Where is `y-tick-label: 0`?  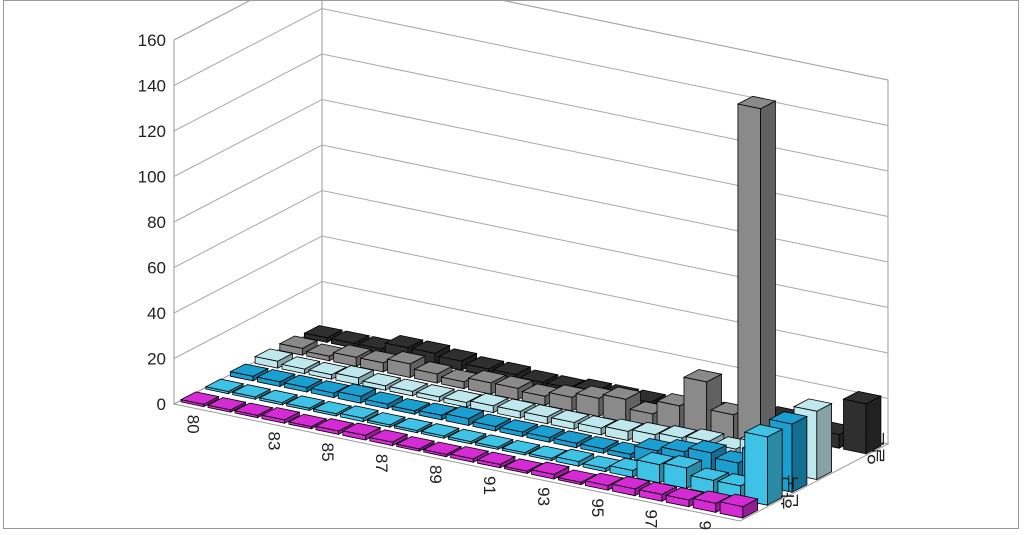 y-tick-label: 0 is located at coordinates (161, 404).